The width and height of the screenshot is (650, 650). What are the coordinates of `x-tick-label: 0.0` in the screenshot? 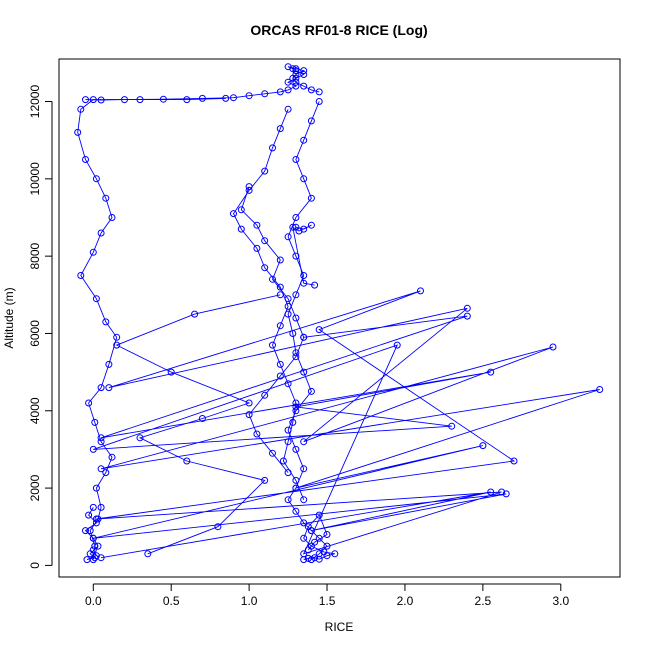 It's located at (93, 601).